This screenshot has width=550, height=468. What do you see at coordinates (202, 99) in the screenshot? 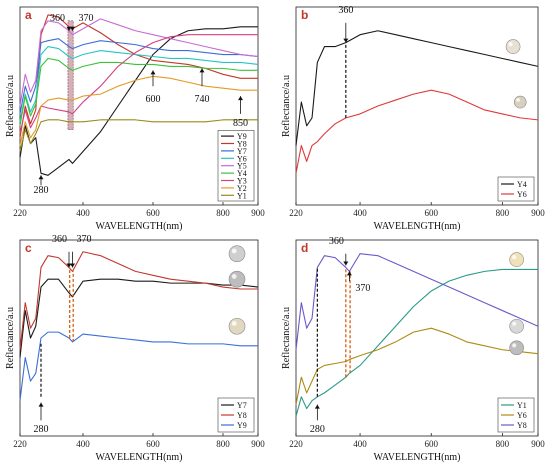
I see `annotation-label: 740` at bounding box center [202, 99].